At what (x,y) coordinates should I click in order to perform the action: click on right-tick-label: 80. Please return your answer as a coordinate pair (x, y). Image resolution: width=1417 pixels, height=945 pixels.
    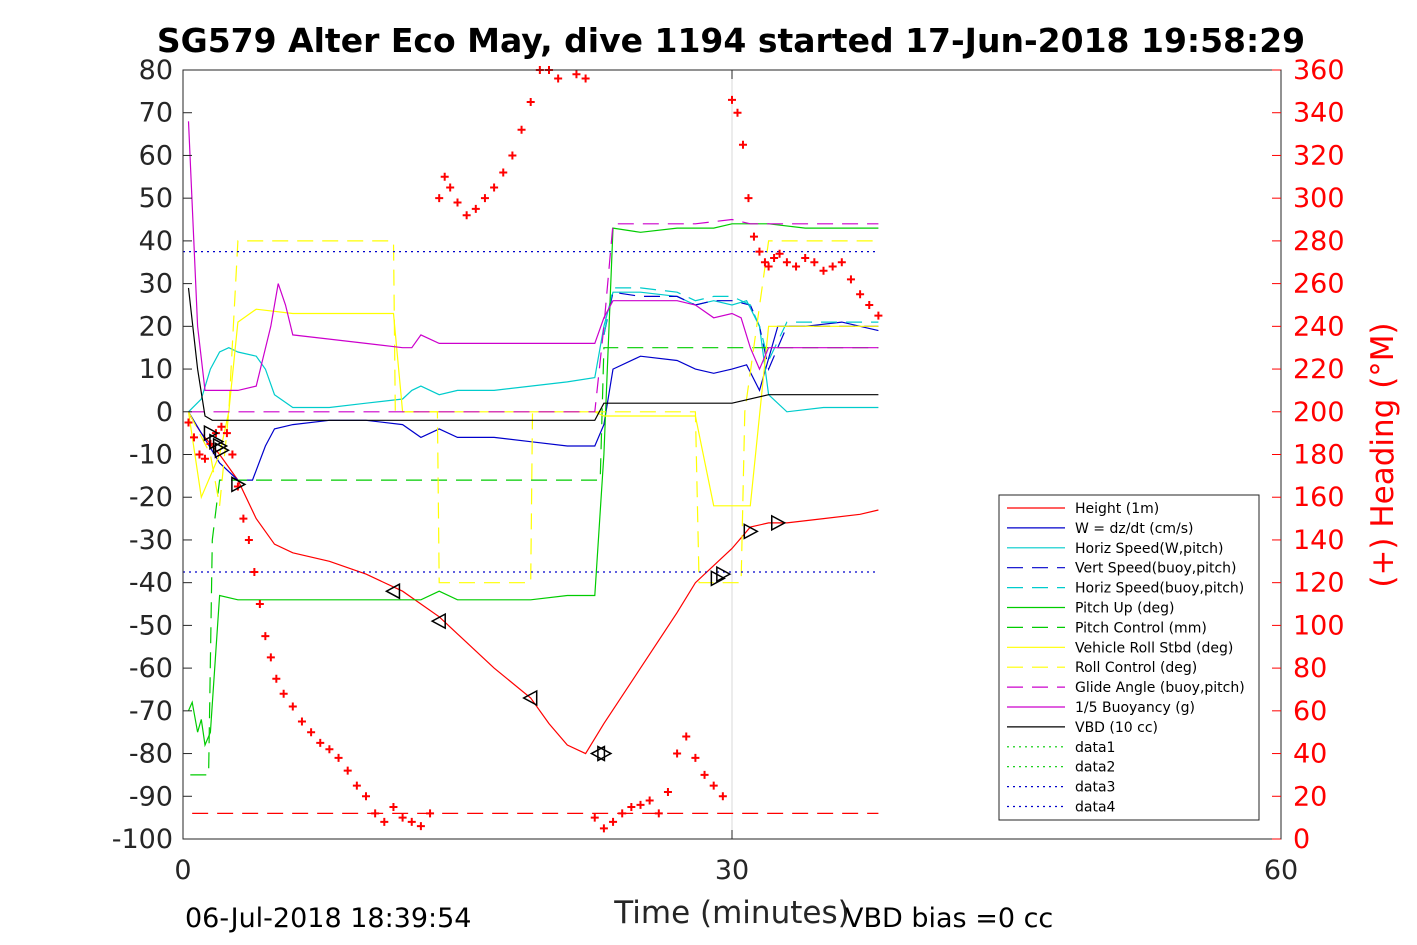
    Looking at the image, I should click on (1310, 668).